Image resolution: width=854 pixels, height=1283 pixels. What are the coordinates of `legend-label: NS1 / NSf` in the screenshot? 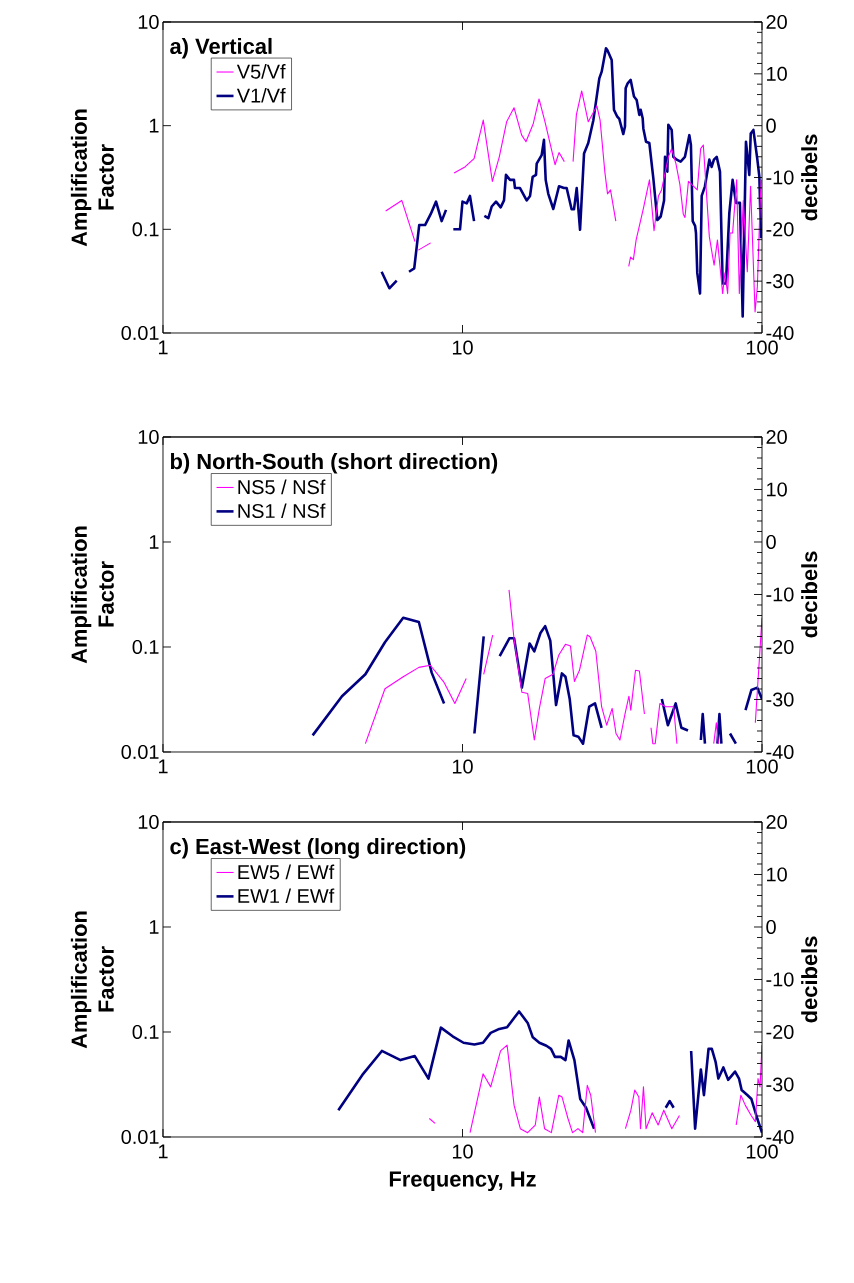 It's located at (282, 511).